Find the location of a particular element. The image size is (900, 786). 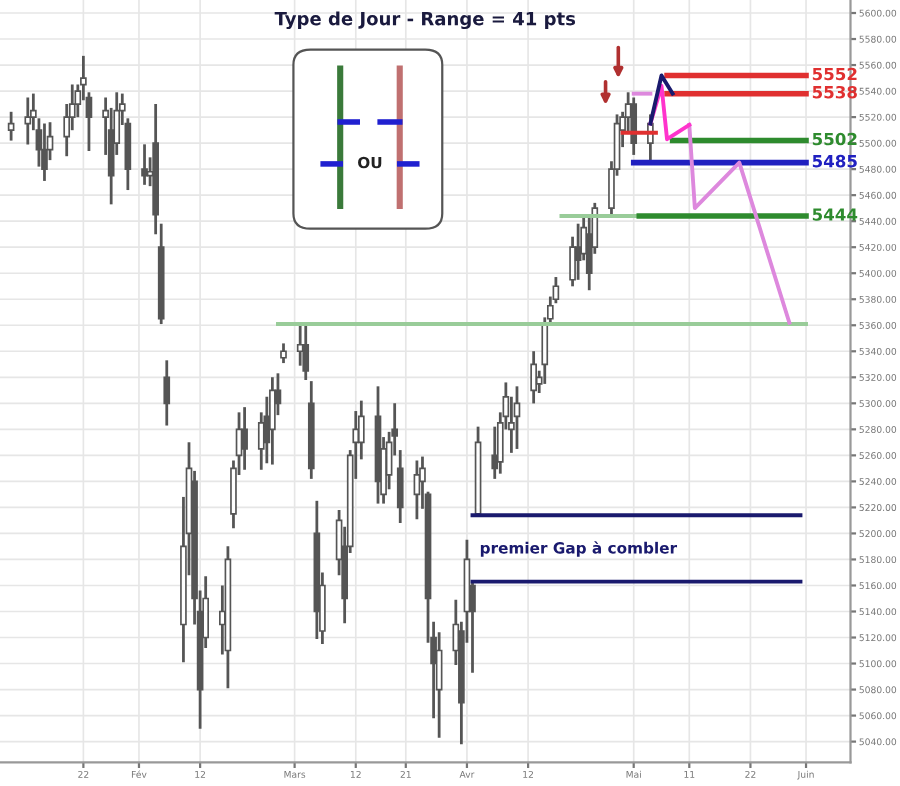

series-label: 5444 is located at coordinates (835, 214).